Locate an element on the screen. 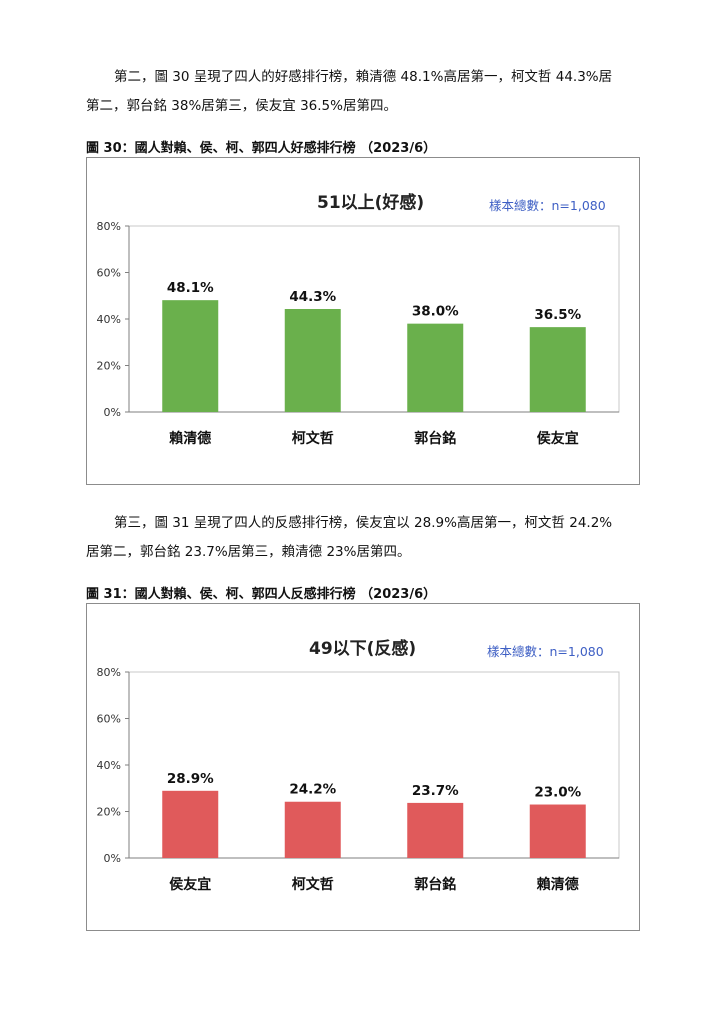  data-label: 38.0% is located at coordinates (435, 312).